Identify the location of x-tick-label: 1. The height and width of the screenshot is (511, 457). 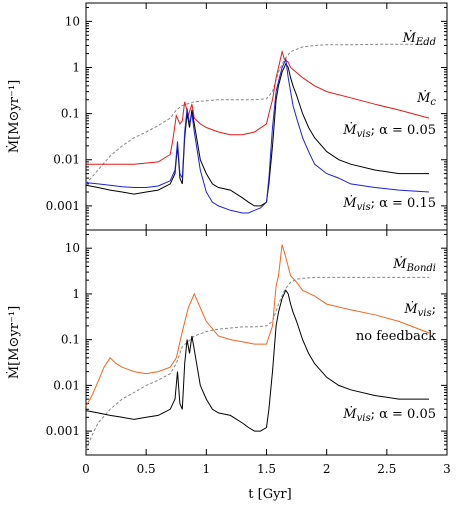
(207, 469).